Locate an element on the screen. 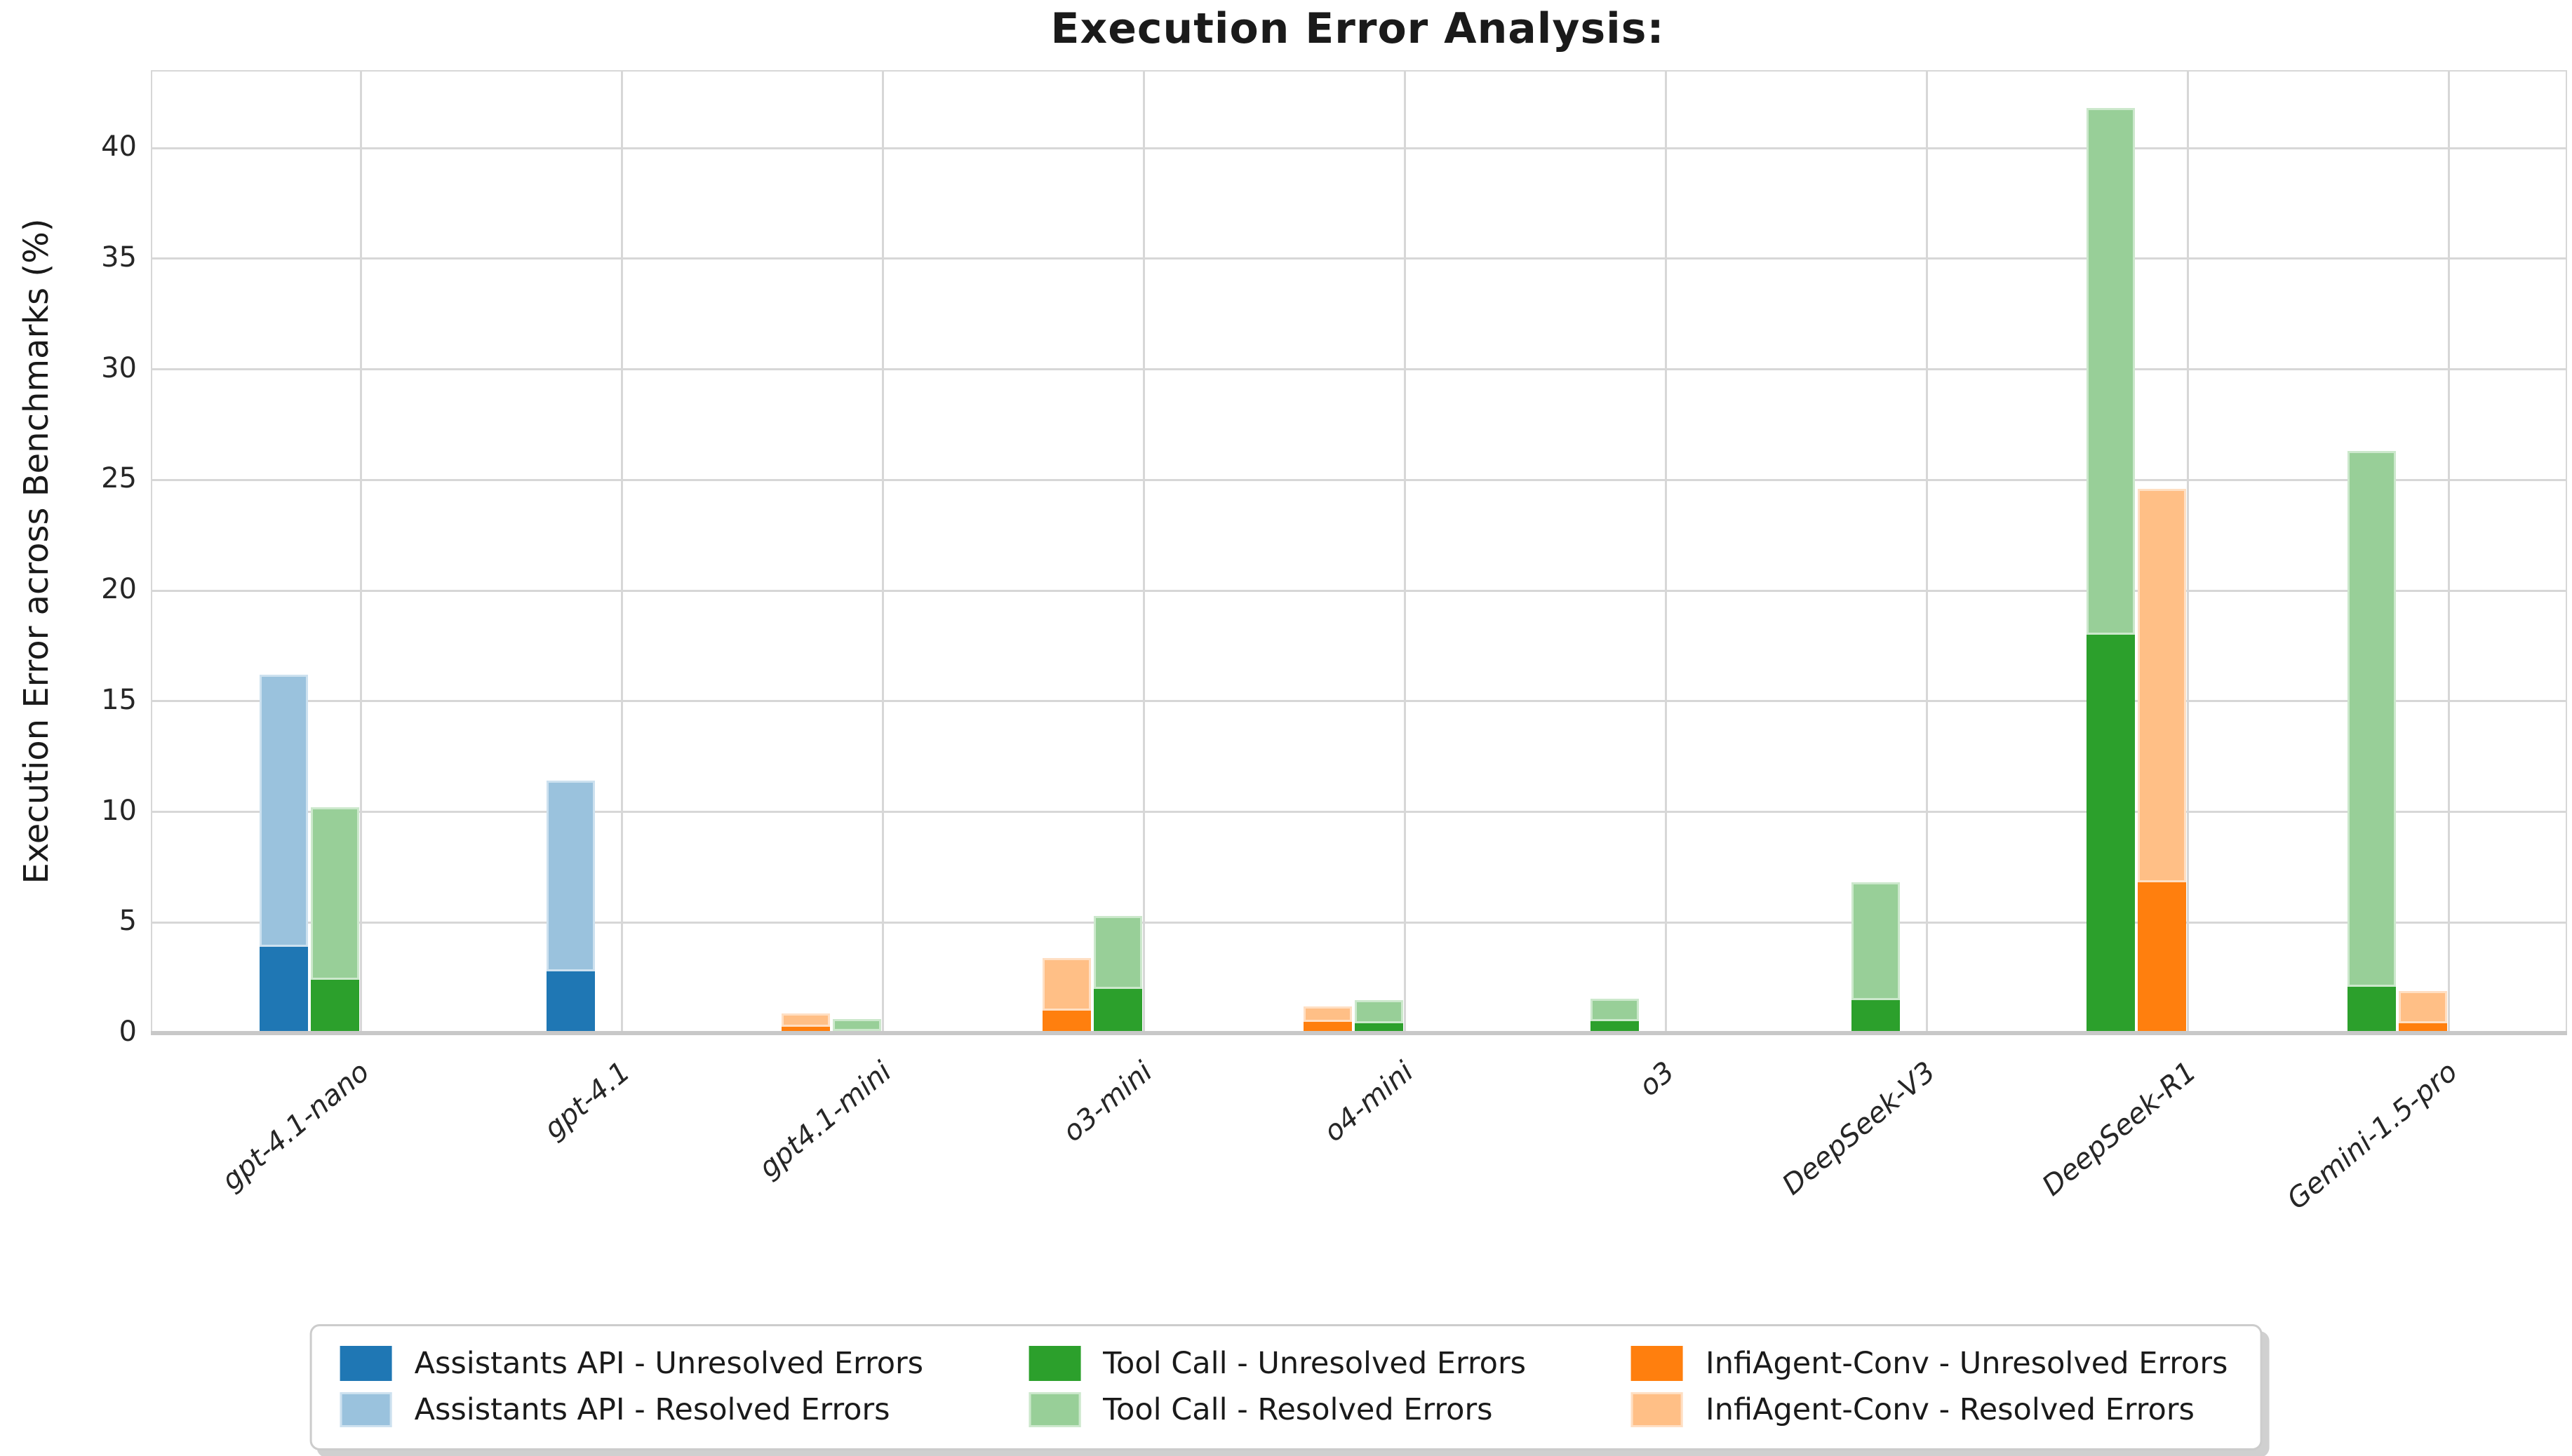 Image resolution: width=2572 pixels, height=1456 pixels. legend-label: Assistants API - Resolved Errors is located at coordinates (652, 1409).